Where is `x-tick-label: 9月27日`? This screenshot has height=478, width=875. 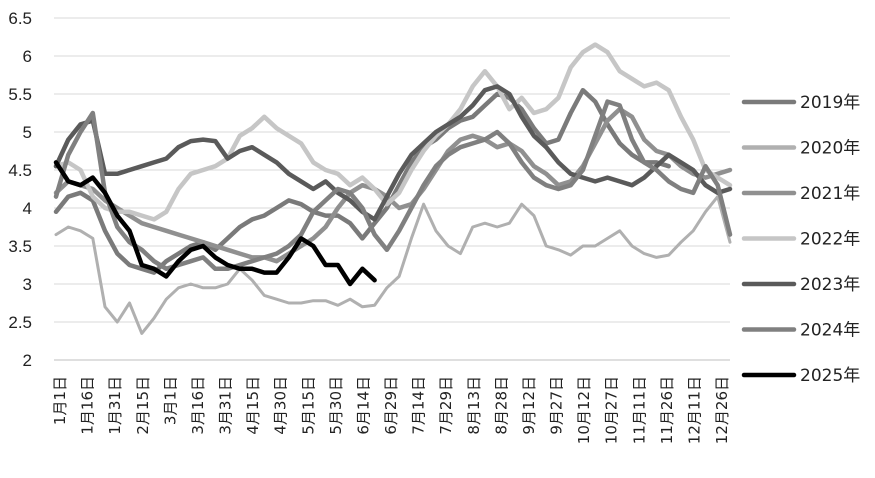
x-tick-label: 9月27日 is located at coordinates (557, 405).